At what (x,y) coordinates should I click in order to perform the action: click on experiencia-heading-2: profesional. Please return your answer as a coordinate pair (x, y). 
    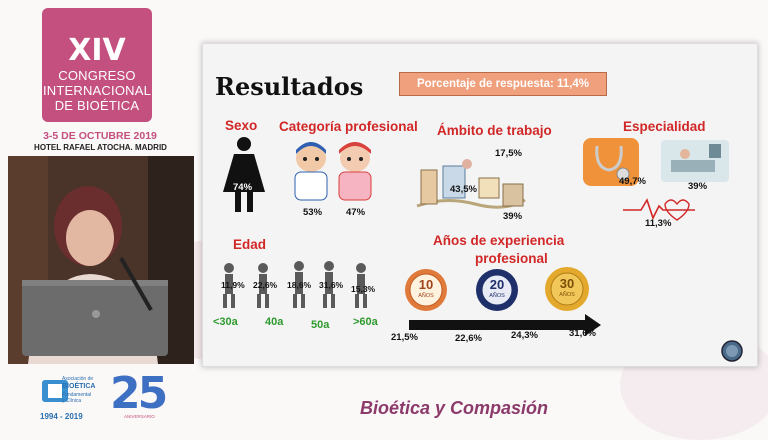
    Looking at the image, I should click on (511, 258).